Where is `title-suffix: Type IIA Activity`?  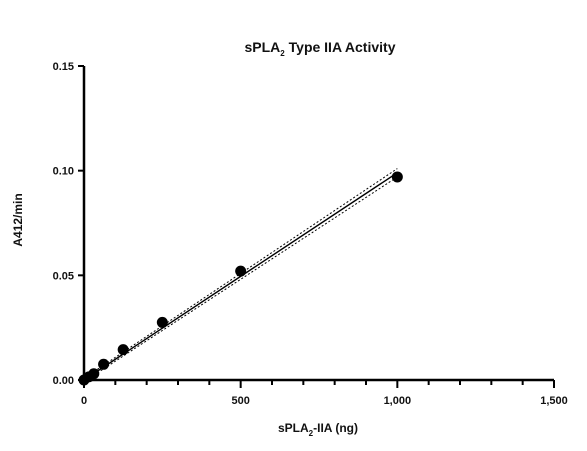 title-suffix: Type IIA Activity is located at coordinates (340, 47).